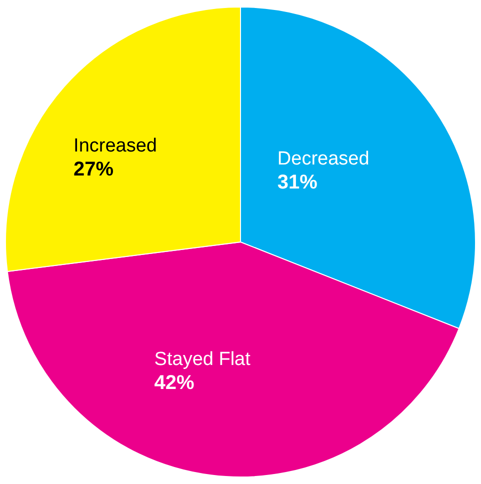 This screenshot has width=481, height=484. I want to click on slice-label: Increased, so click(115, 146).